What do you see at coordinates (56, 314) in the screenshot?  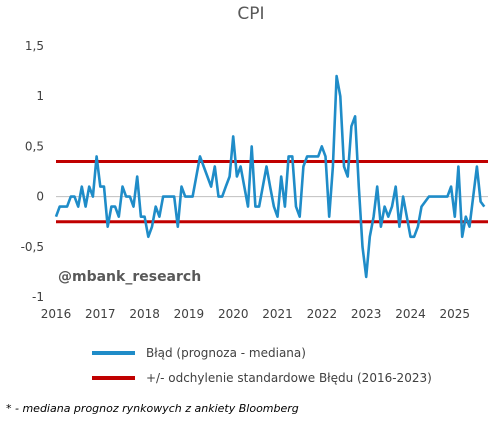 I see `x-tick-label: 2016` at bounding box center [56, 314].